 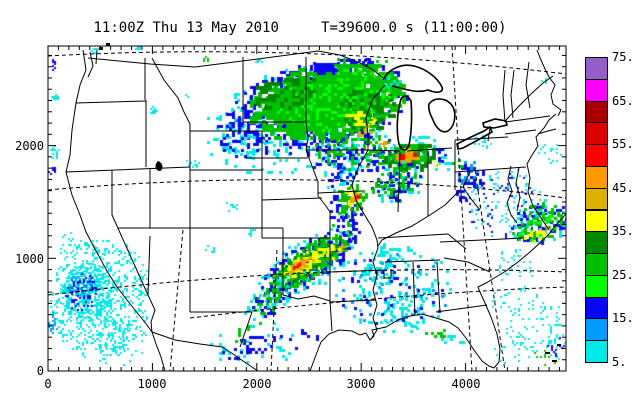 What do you see at coordinates (623, 100) in the screenshot?
I see `colorbar-tick-label: 65.` at bounding box center [623, 100].